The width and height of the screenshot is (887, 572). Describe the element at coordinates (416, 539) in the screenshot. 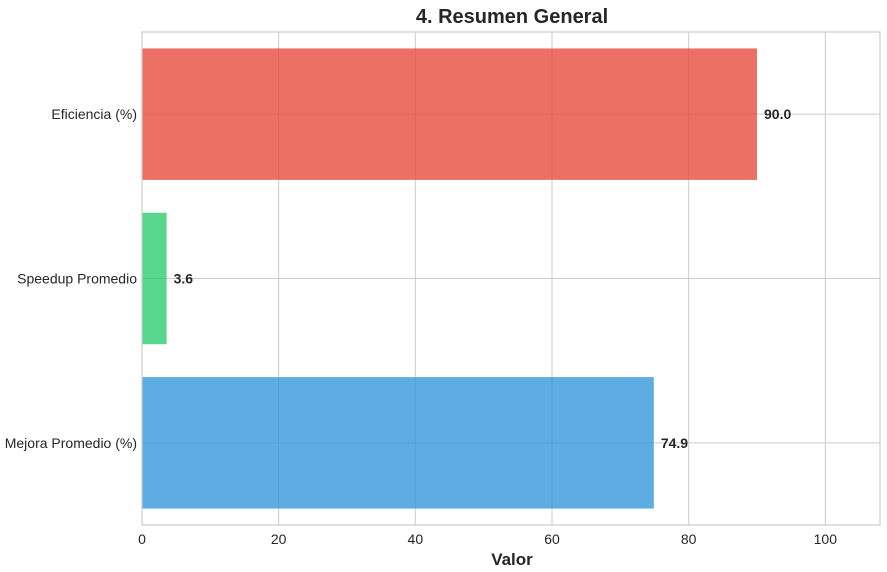

I see `x-tick-label: 40` at that location.